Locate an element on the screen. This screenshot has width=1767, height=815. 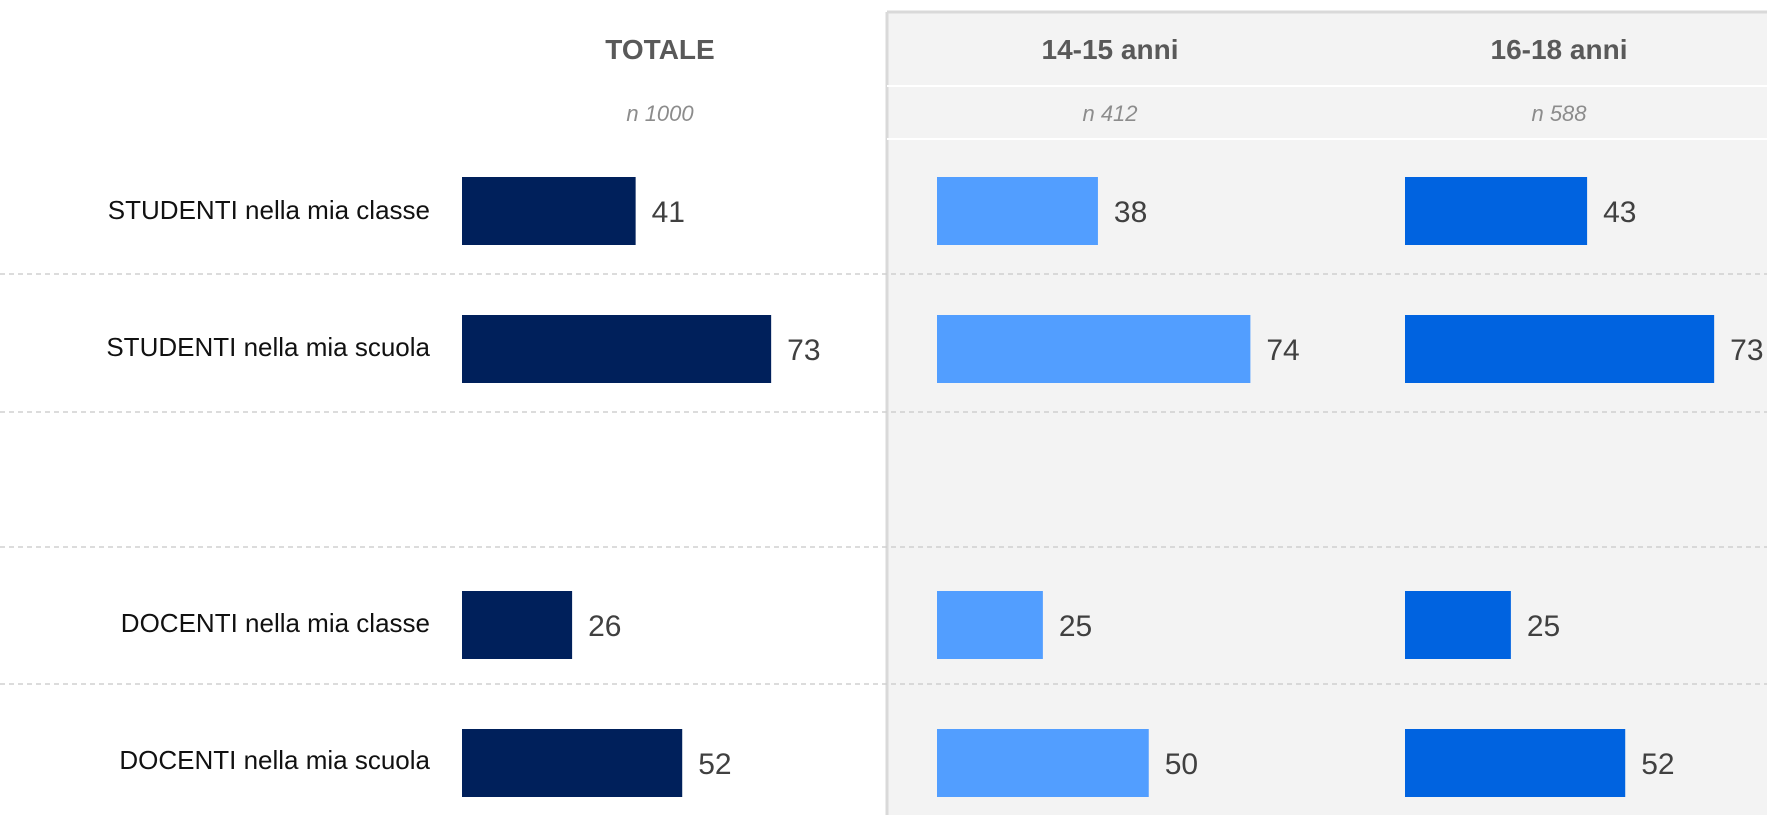
value-label-14-15-anni-studenti-scuola: 74 is located at coordinates (1282, 350).